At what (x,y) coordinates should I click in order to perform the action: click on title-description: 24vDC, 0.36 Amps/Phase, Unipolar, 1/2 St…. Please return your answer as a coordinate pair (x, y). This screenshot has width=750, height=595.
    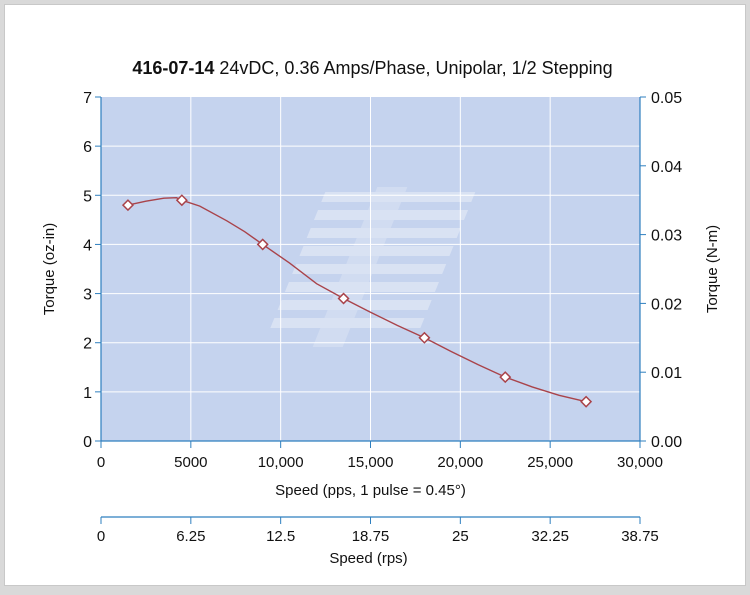
    Looking at the image, I should click on (413, 68).